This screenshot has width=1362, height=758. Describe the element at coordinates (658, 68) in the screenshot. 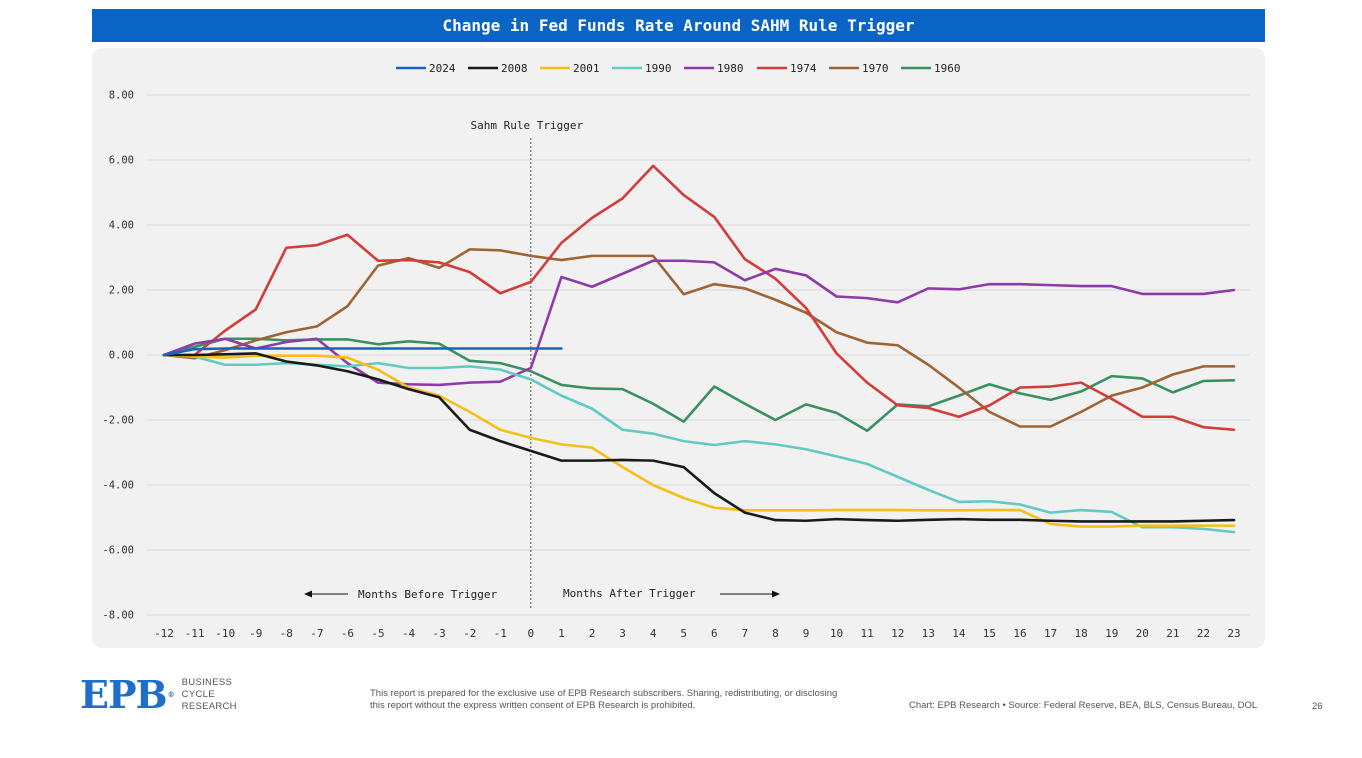

I see `legend-label-1990: 1990` at that location.